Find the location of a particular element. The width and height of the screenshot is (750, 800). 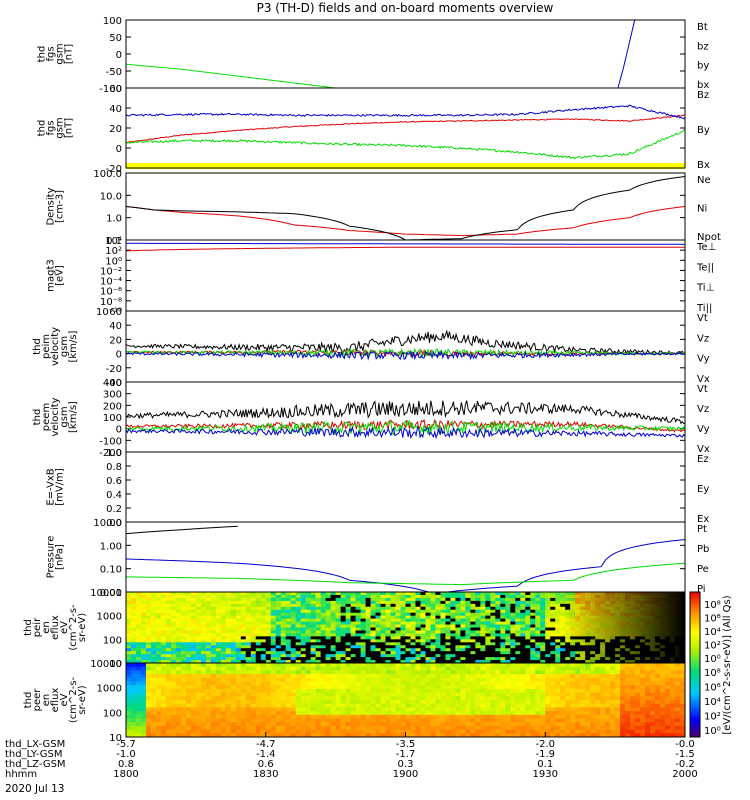

panel-2-ylabel: thd is located at coordinates (42, 128).